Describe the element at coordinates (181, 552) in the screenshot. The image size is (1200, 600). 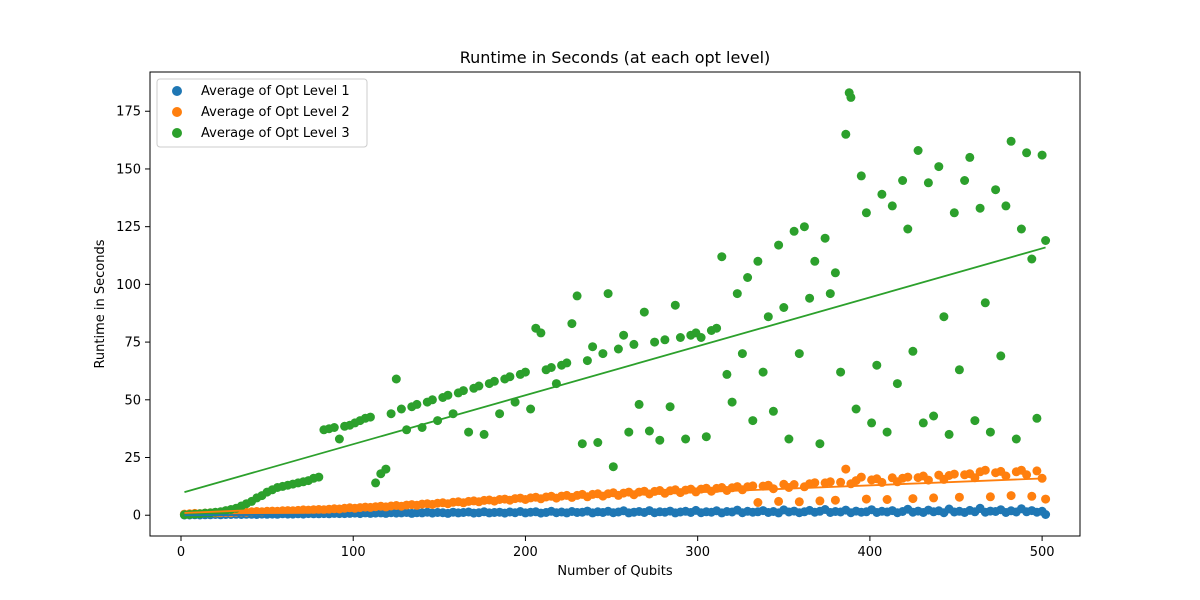
I see `x-tick-label: 0` at that location.